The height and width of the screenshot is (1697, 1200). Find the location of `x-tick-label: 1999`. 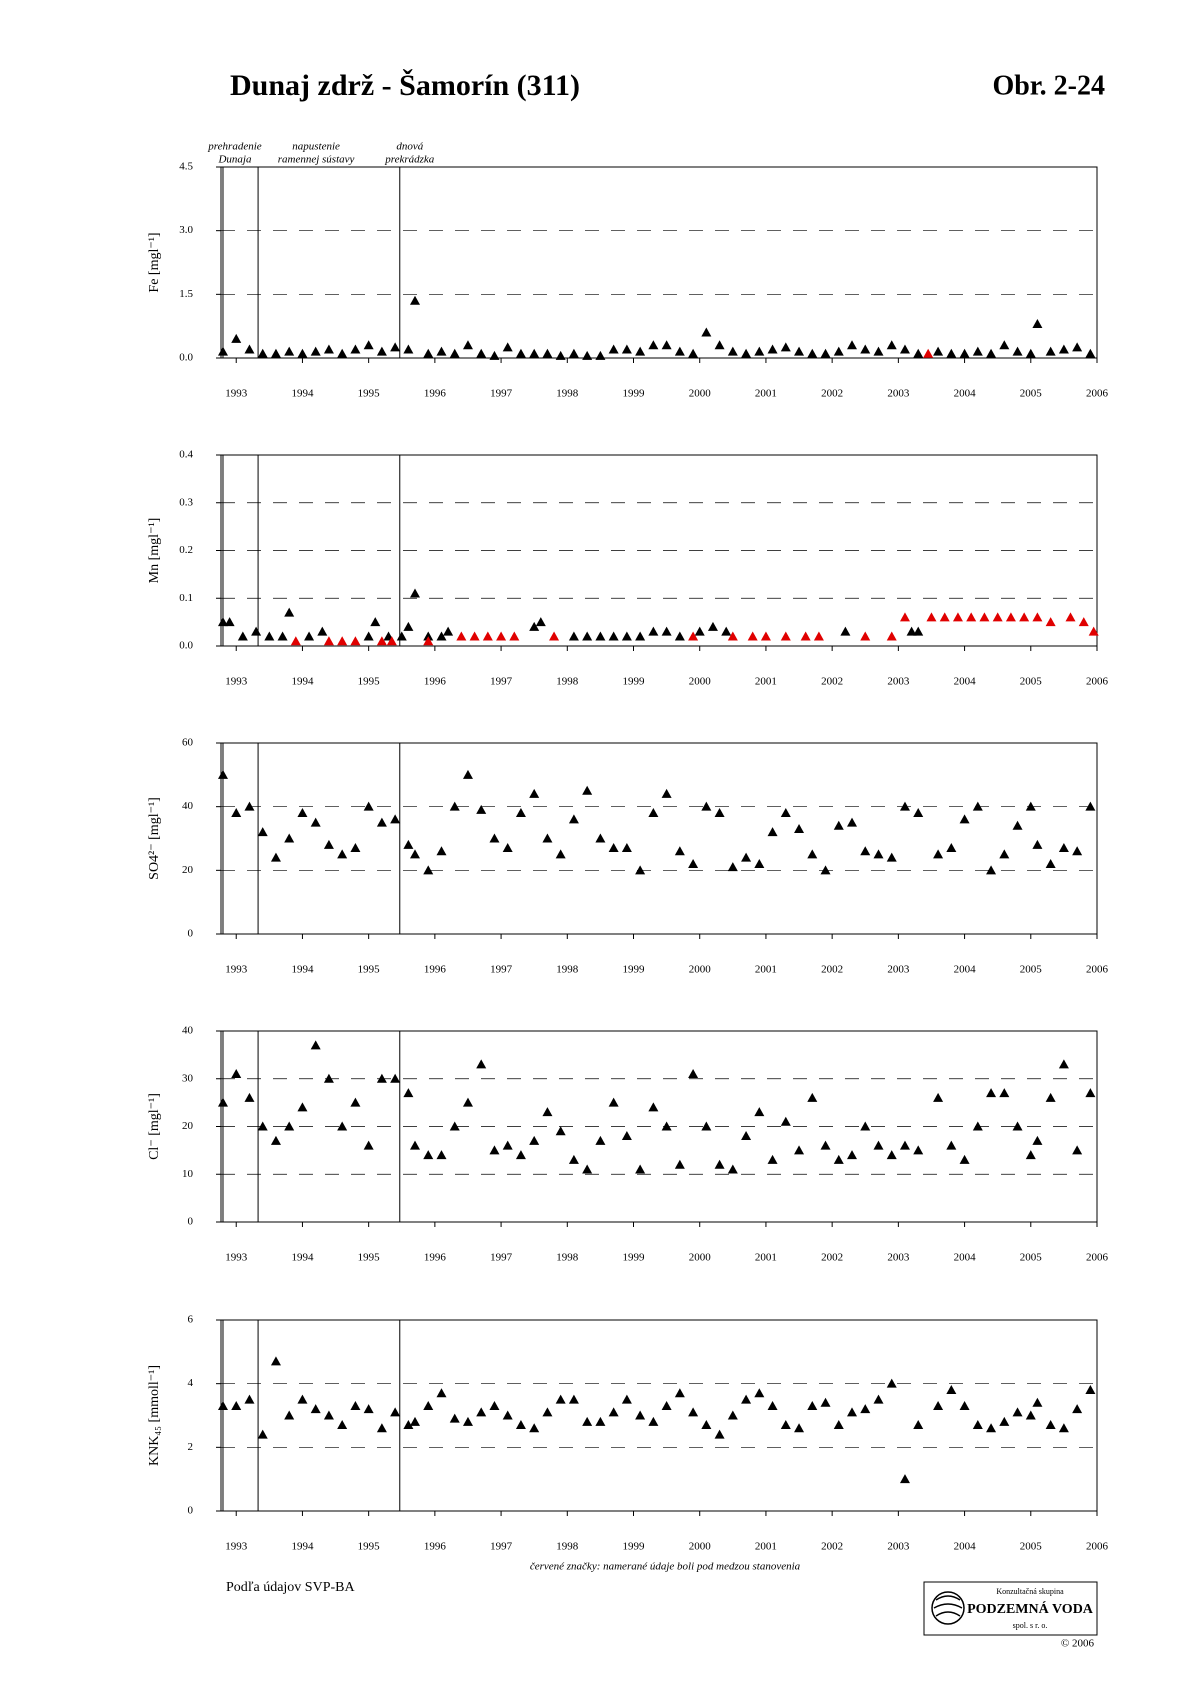

x-tick-label: 1999 is located at coordinates (634, 682).